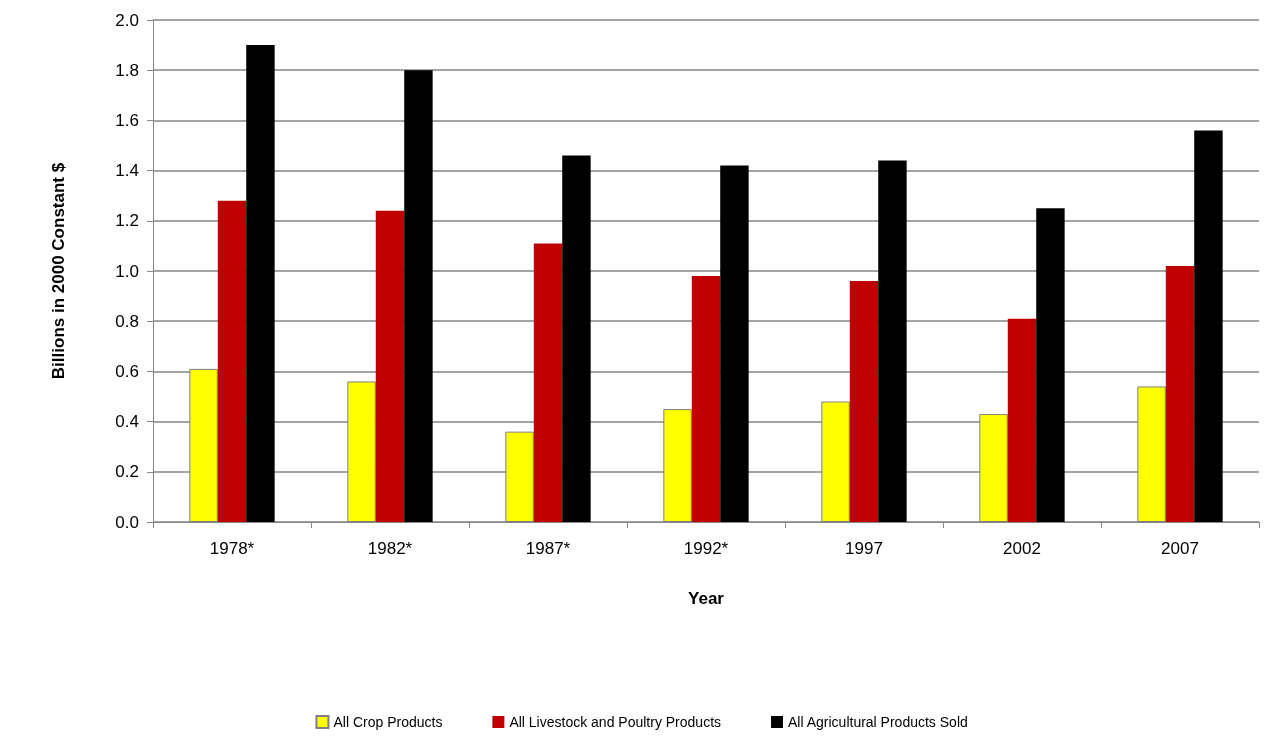 The width and height of the screenshot is (1284, 744). Describe the element at coordinates (127, 472) in the screenshot. I see `y-tick-label: 0.2` at that location.